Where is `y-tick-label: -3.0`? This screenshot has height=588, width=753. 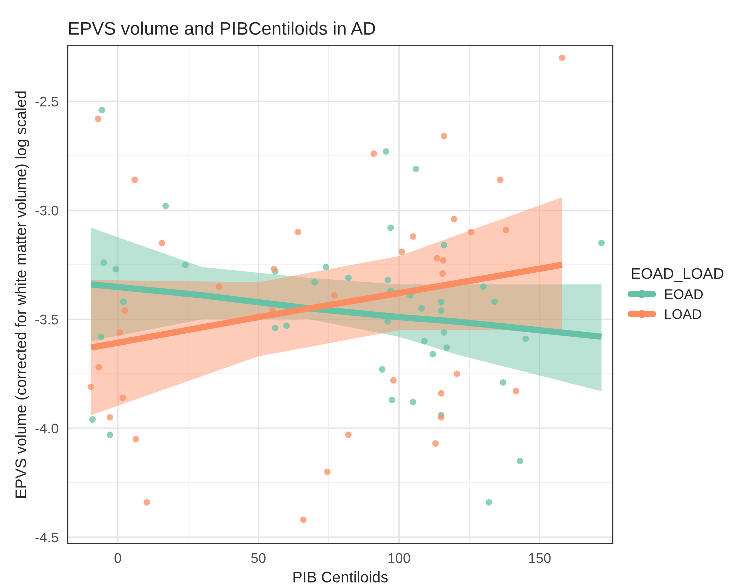
y-tick-label: -3.0 is located at coordinates (47, 211).